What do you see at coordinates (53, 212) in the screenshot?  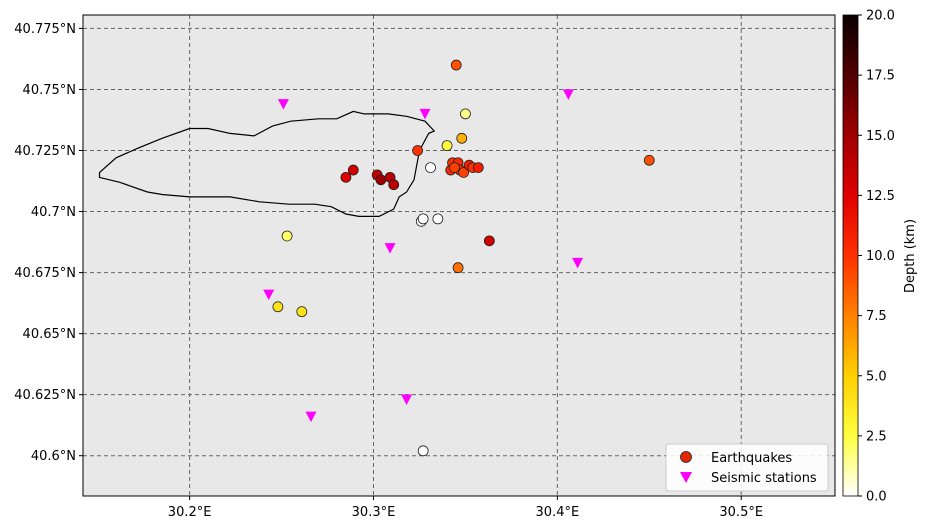 I see `y-tick-label: 40.7°N` at bounding box center [53, 212].